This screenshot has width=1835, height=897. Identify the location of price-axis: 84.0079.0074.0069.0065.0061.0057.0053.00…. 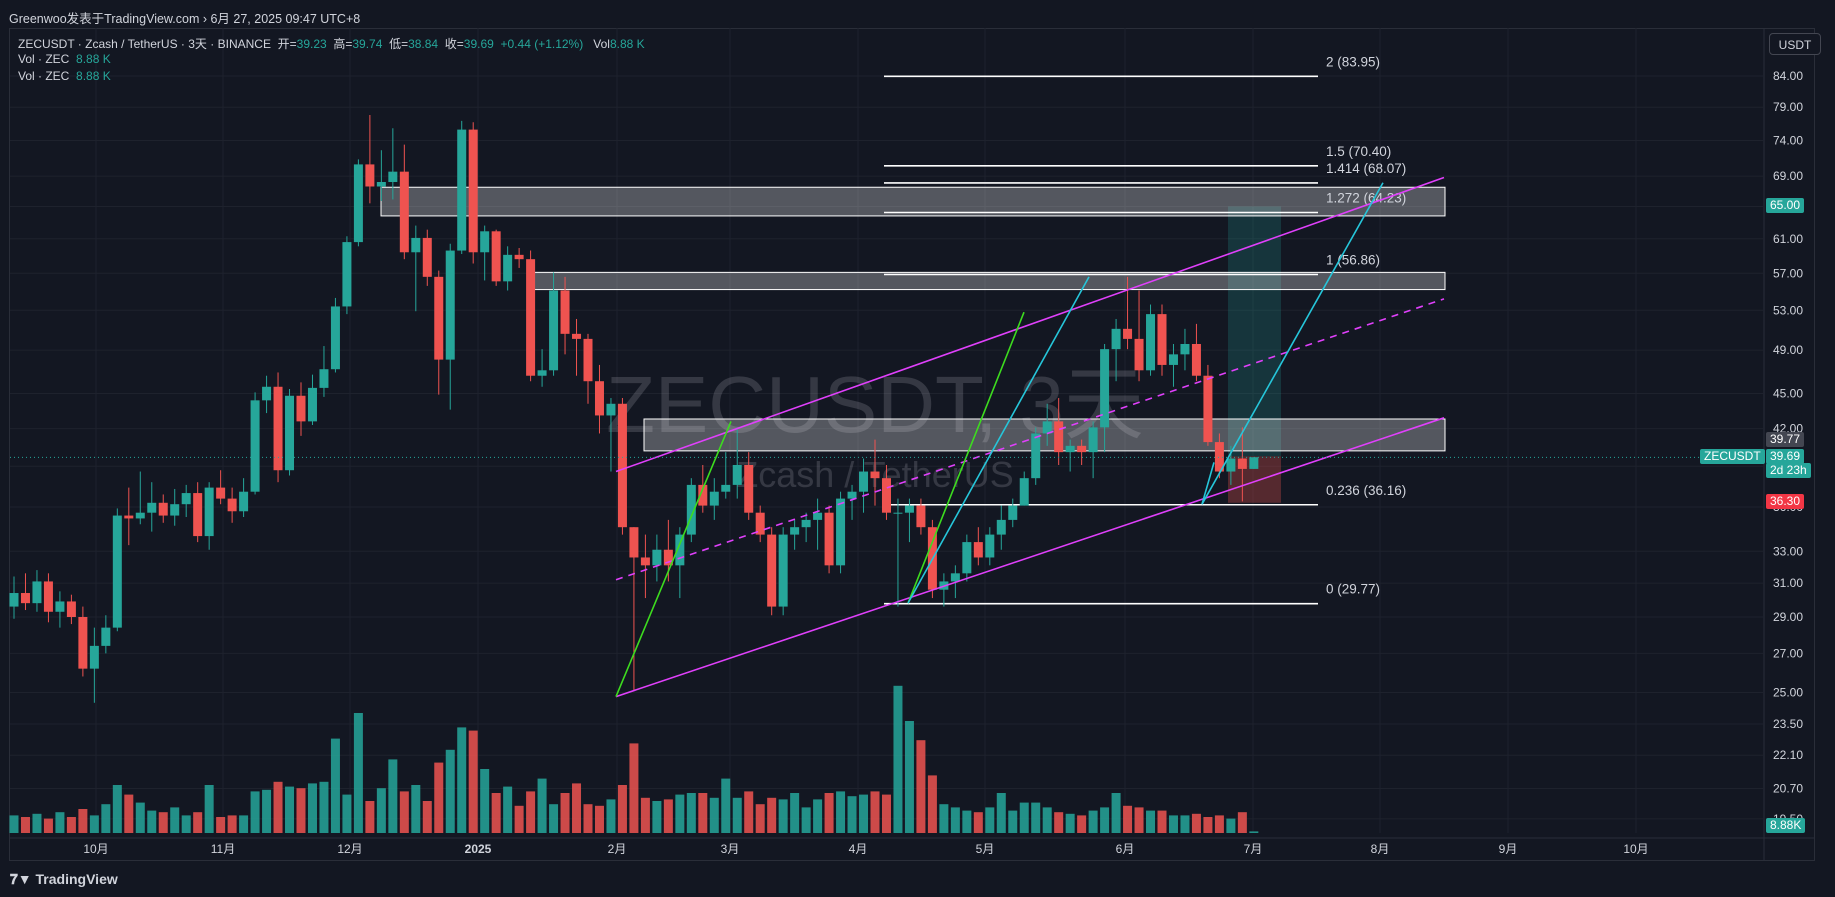
(1788, 447).